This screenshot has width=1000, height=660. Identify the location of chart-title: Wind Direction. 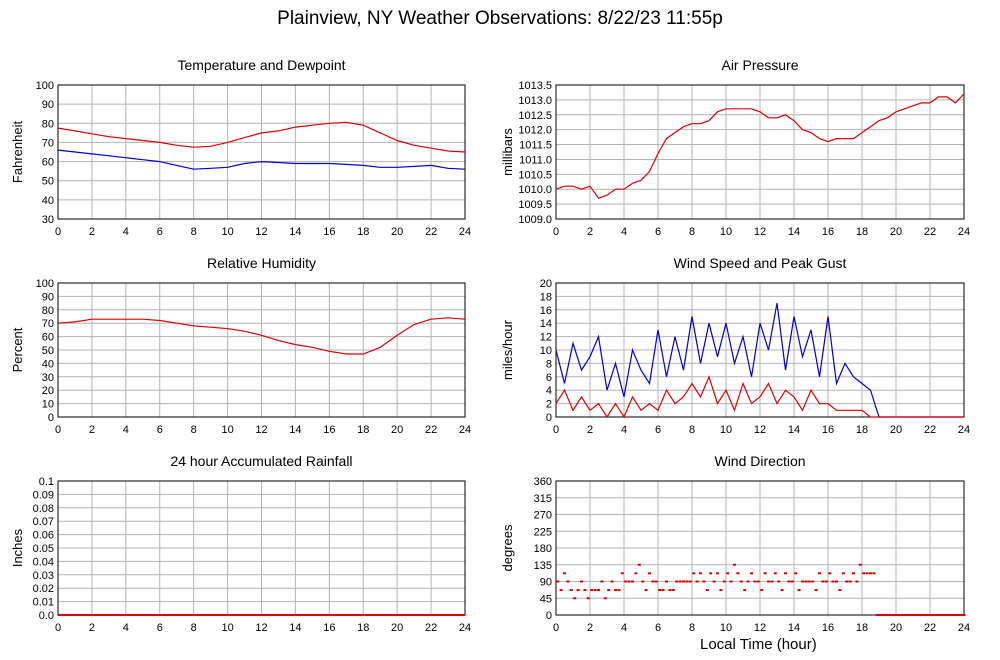
(759, 461).